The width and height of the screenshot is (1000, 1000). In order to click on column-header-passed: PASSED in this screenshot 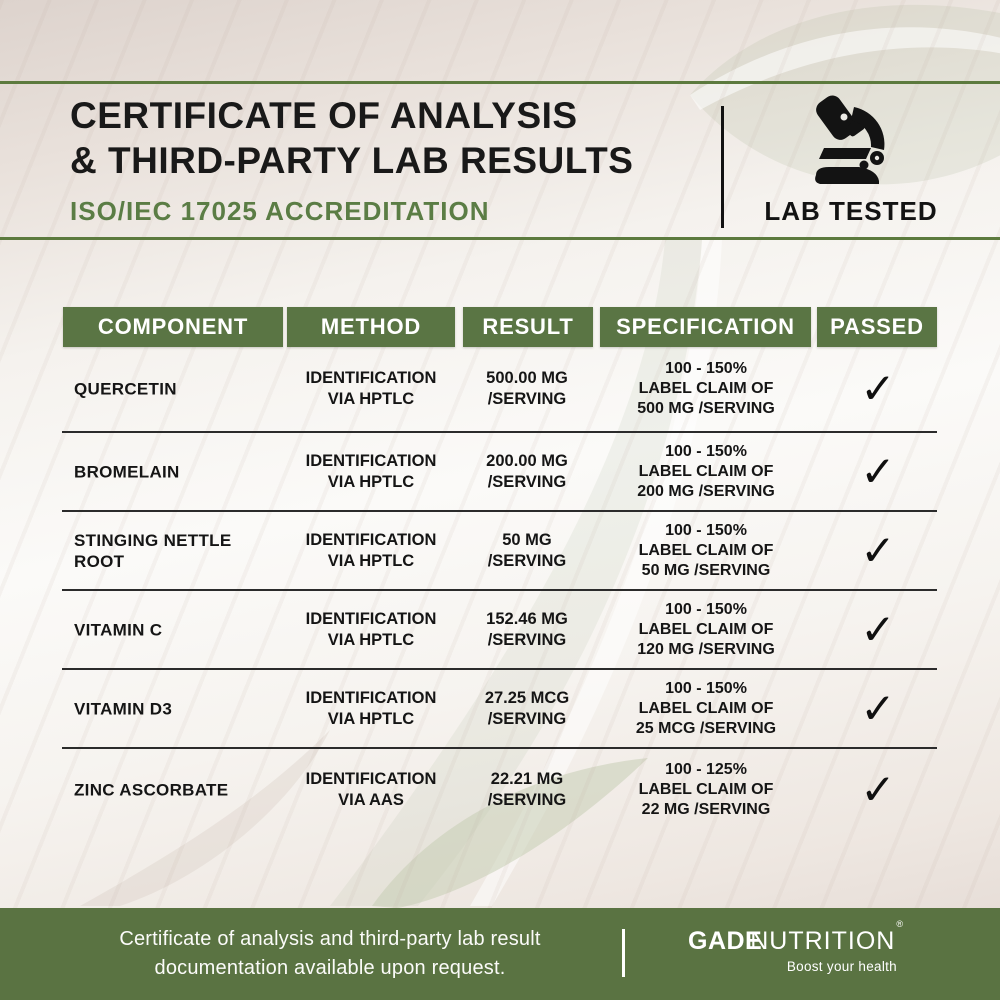, I will do `click(877, 327)`.